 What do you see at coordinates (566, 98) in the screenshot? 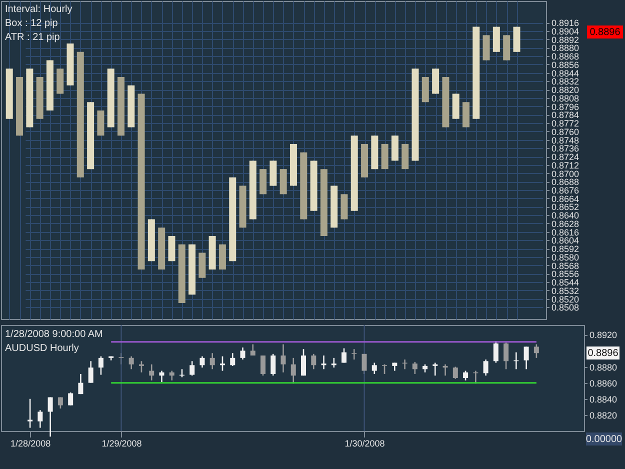
I see `y-tick-label: 0.8808` at bounding box center [566, 98].